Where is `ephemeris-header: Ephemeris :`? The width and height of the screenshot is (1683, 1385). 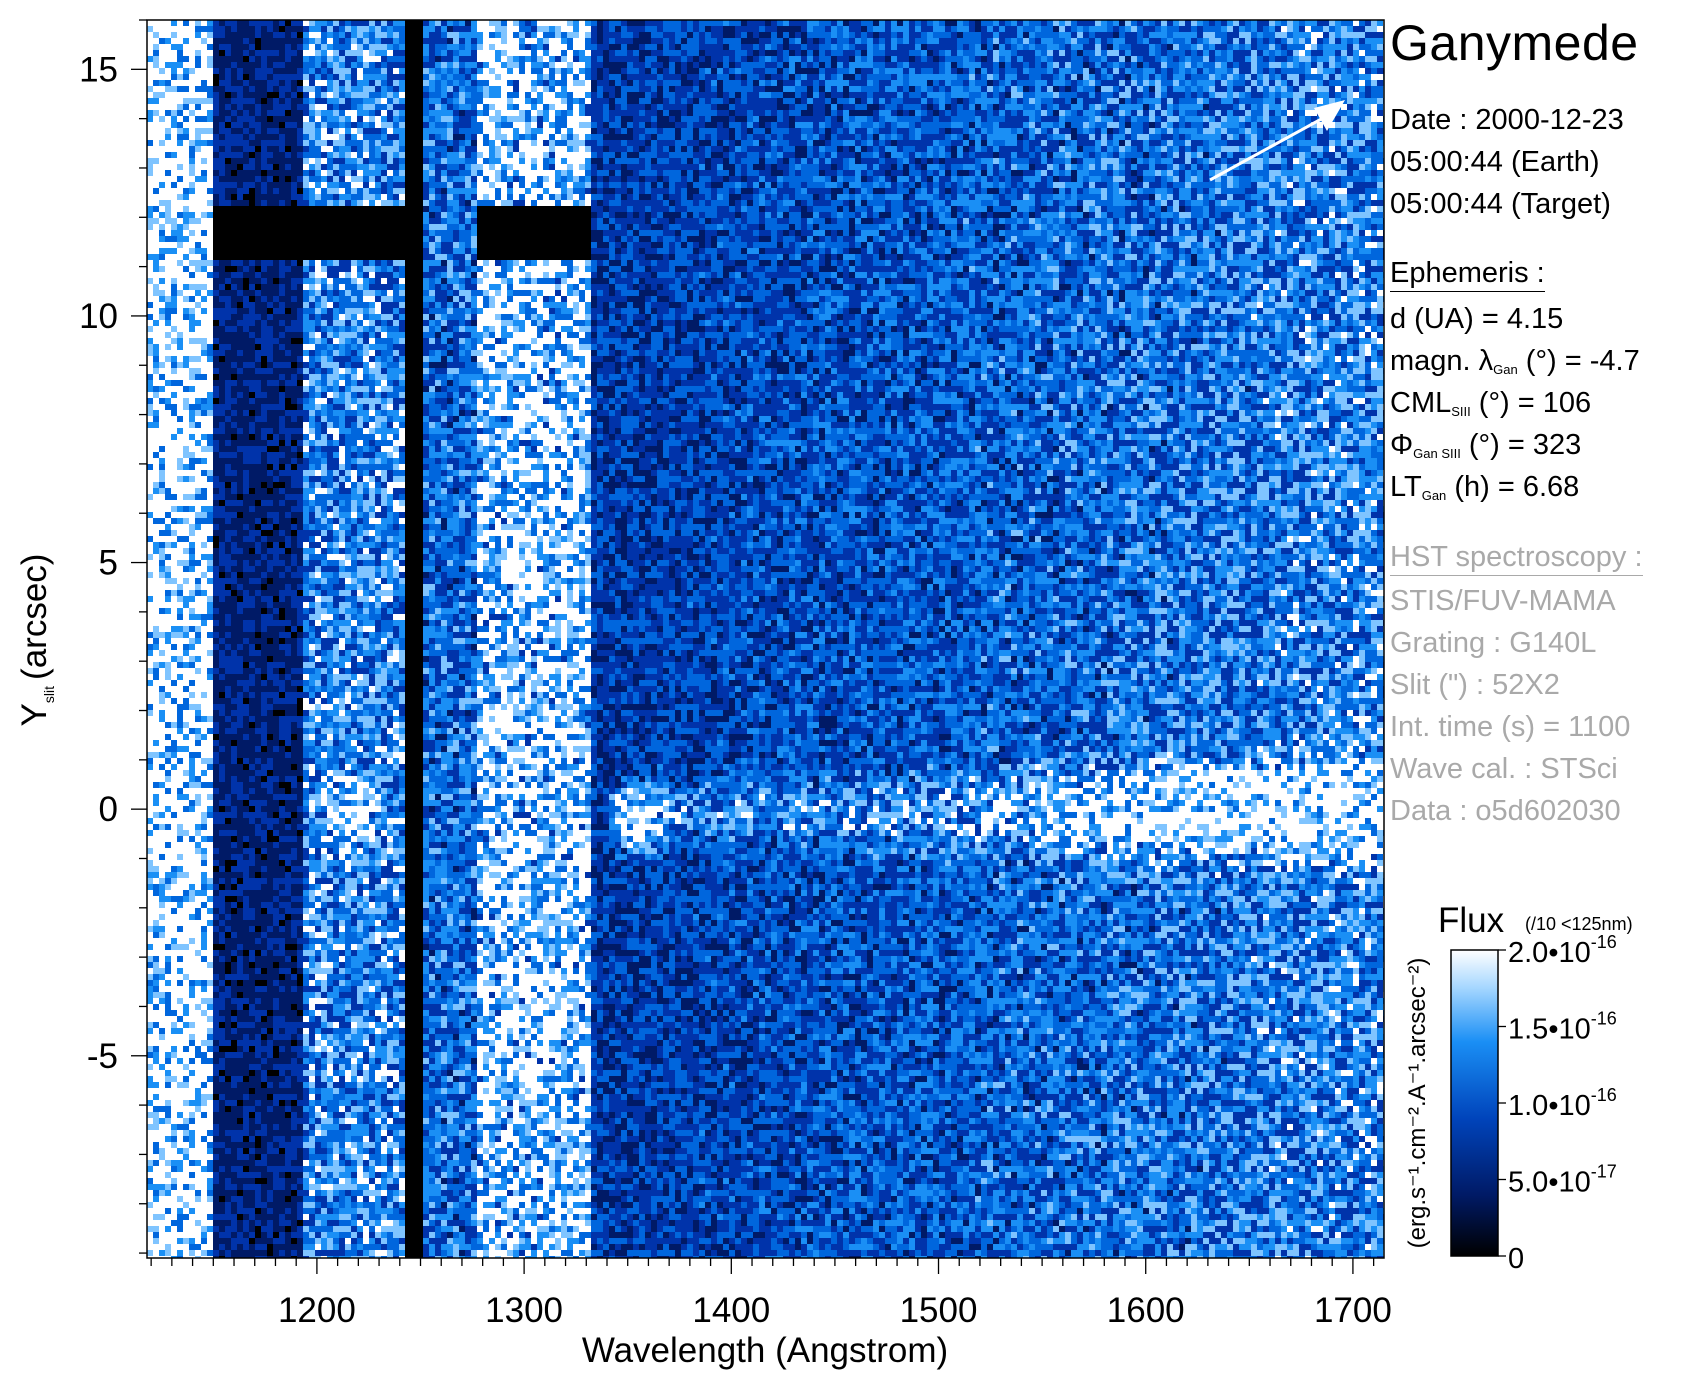 ephemeris-header: Ephemeris : is located at coordinates (1467, 274).